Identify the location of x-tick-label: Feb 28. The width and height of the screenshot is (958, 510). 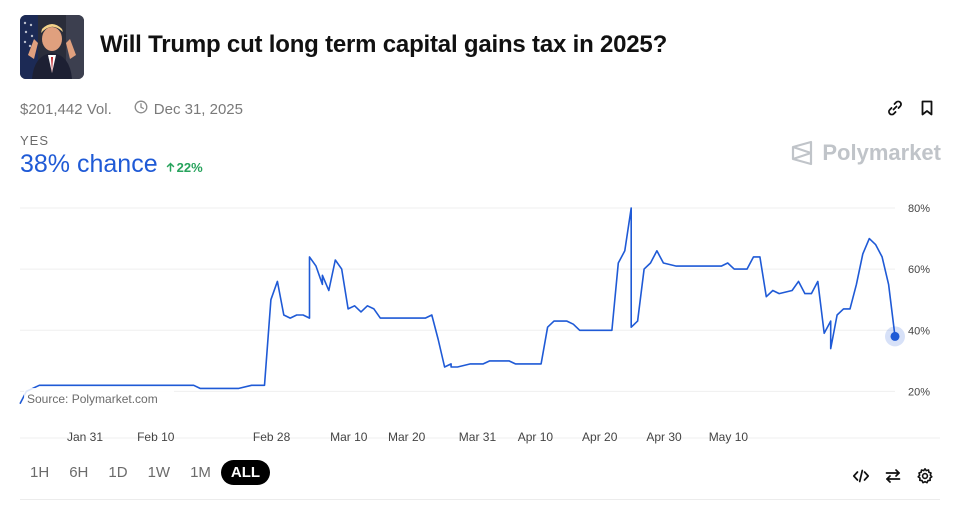
(272, 437).